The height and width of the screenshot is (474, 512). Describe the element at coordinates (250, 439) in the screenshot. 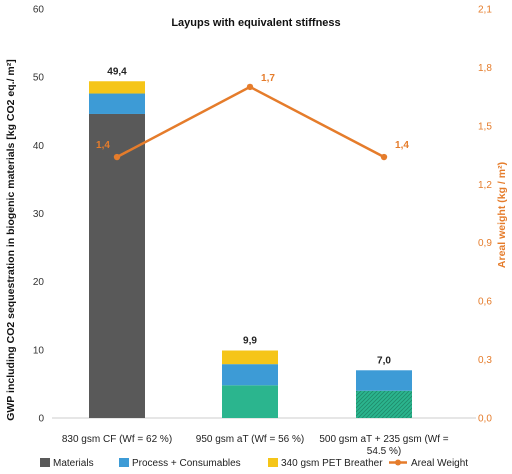

I see `category-label: 950 gsm aT (Wf = 56 %)` at that location.